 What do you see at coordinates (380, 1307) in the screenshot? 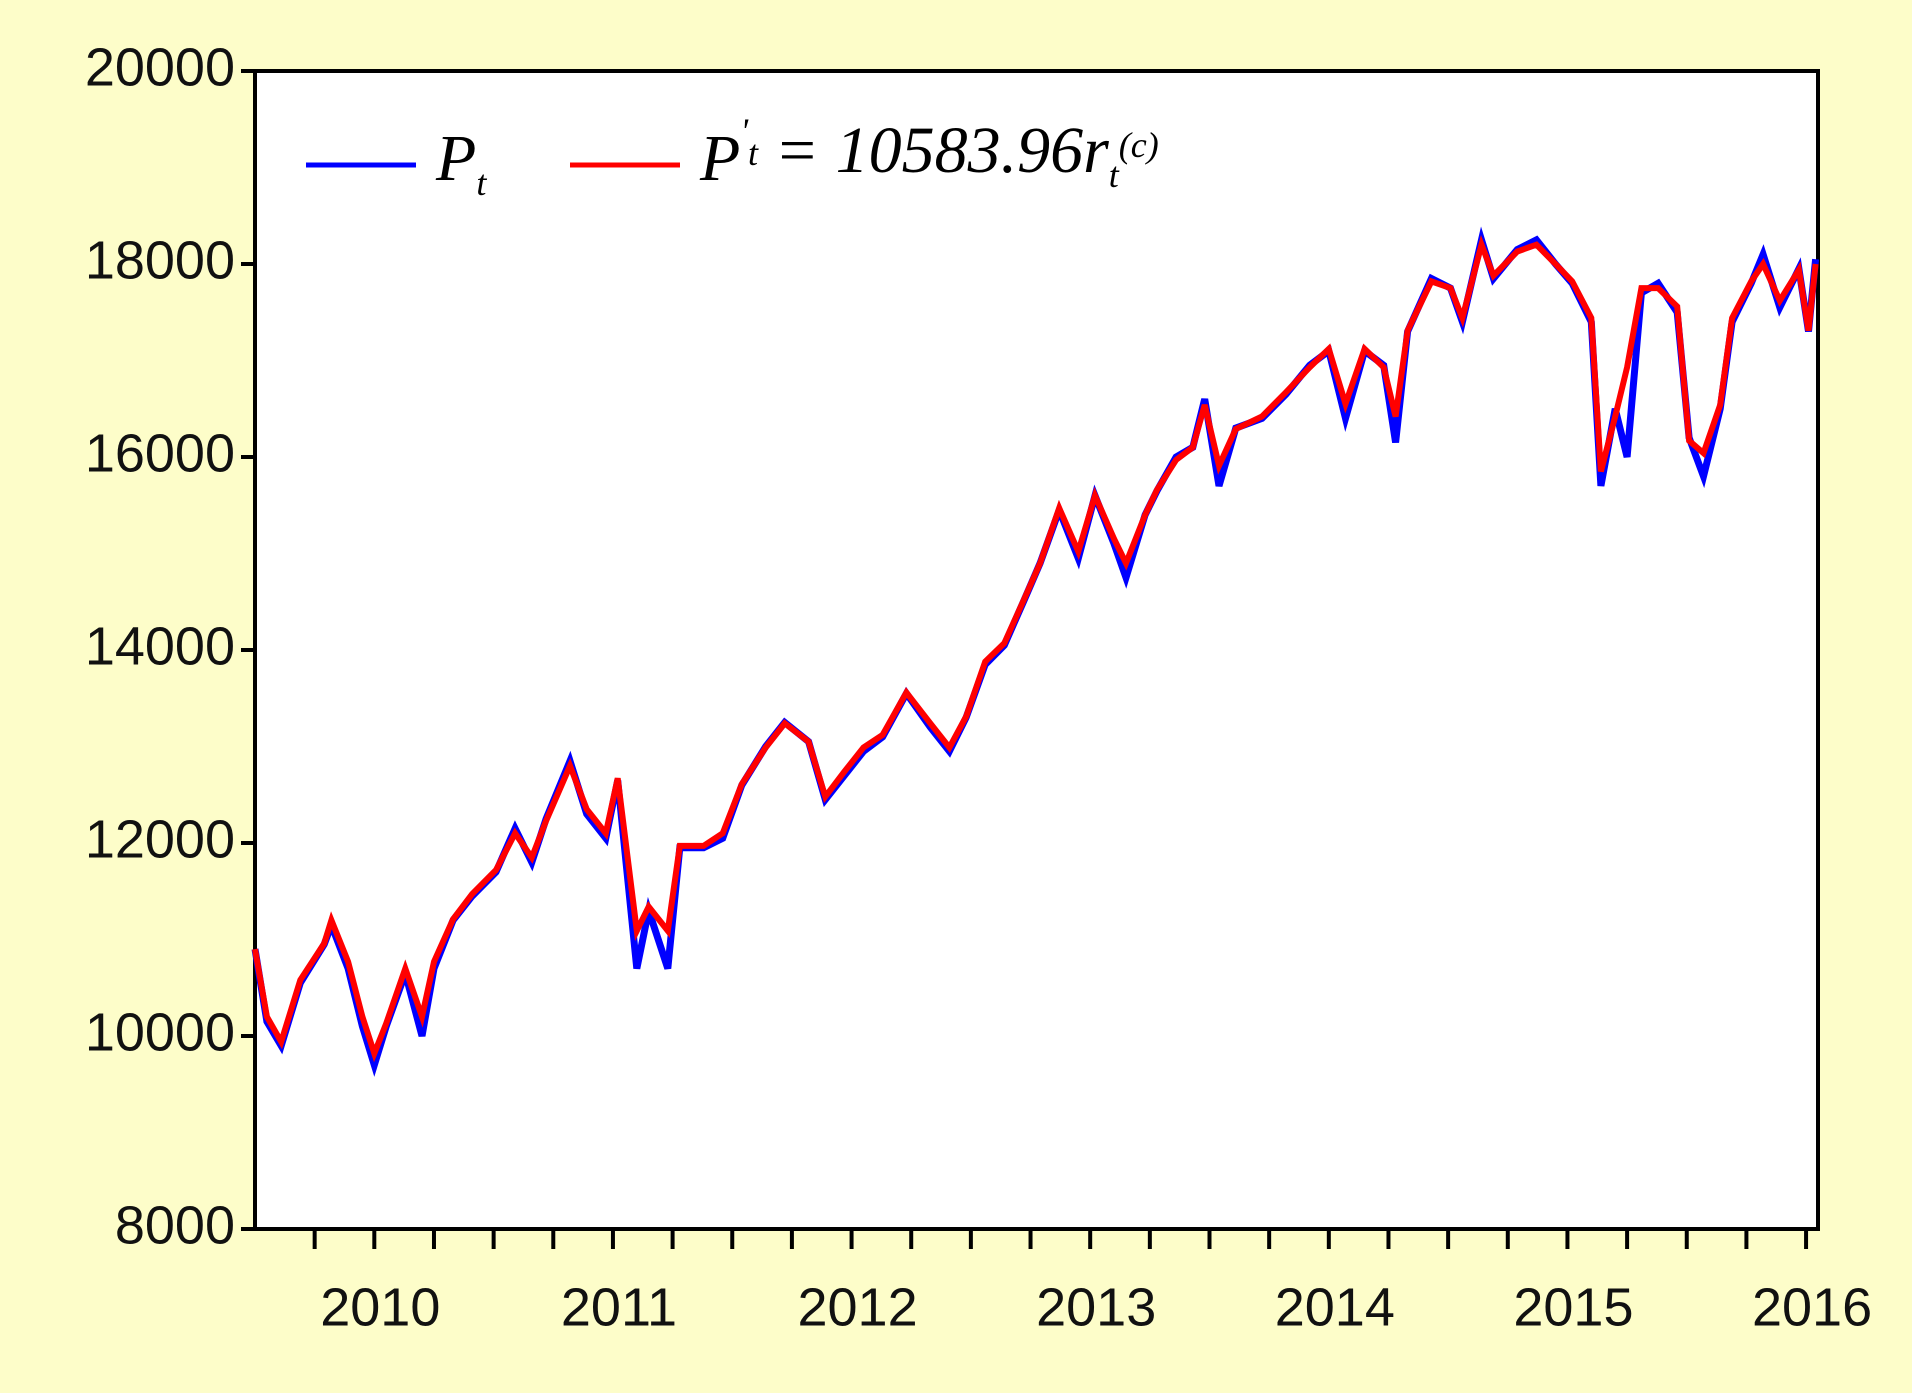
I see `x-tick-label: 2010` at bounding box center [380, 1307].